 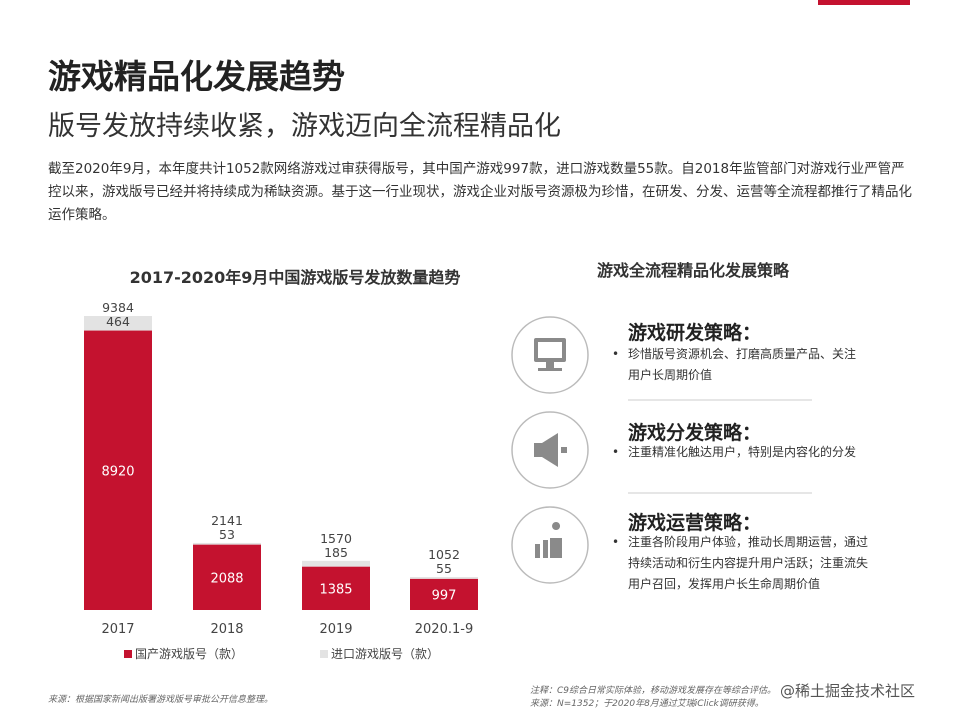 What do you see at coordinates (444, 568) in the screenshot?
I see `value-label: 55` at bounding box center [444, 568].